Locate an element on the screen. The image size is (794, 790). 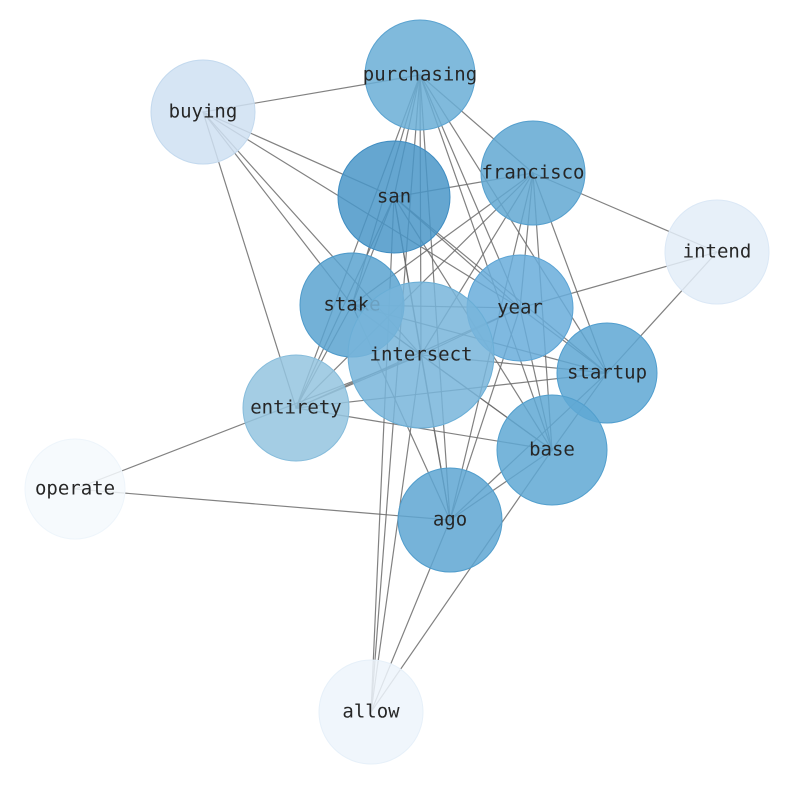
graph-node-entirety: entirety is located at coordinates (296, 408).